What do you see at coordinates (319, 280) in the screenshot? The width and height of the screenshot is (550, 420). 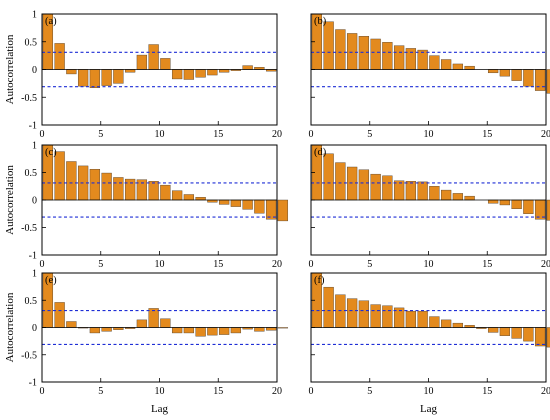 I see `panel-label: (f)` at bounding box center [319, 280].